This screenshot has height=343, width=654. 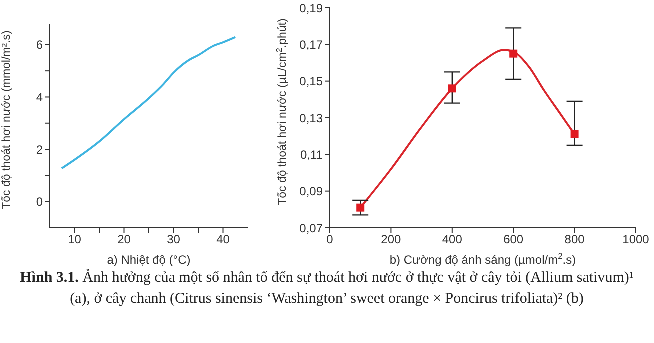 I want to click on x-tick-label: 1000, so click(x=636, y=239).